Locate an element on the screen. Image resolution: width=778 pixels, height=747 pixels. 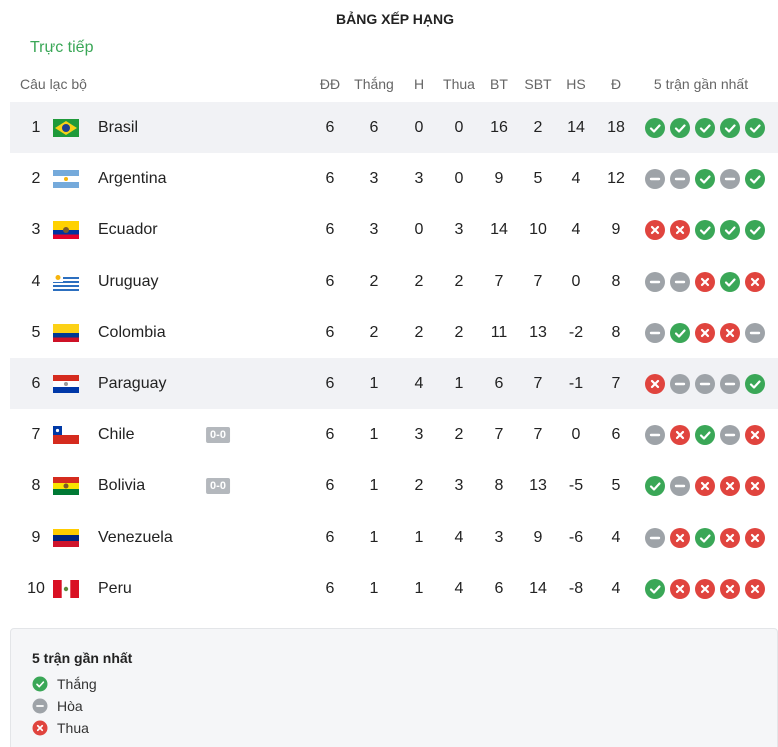
legend-label: Hòa is located at coordinates (70, 706).